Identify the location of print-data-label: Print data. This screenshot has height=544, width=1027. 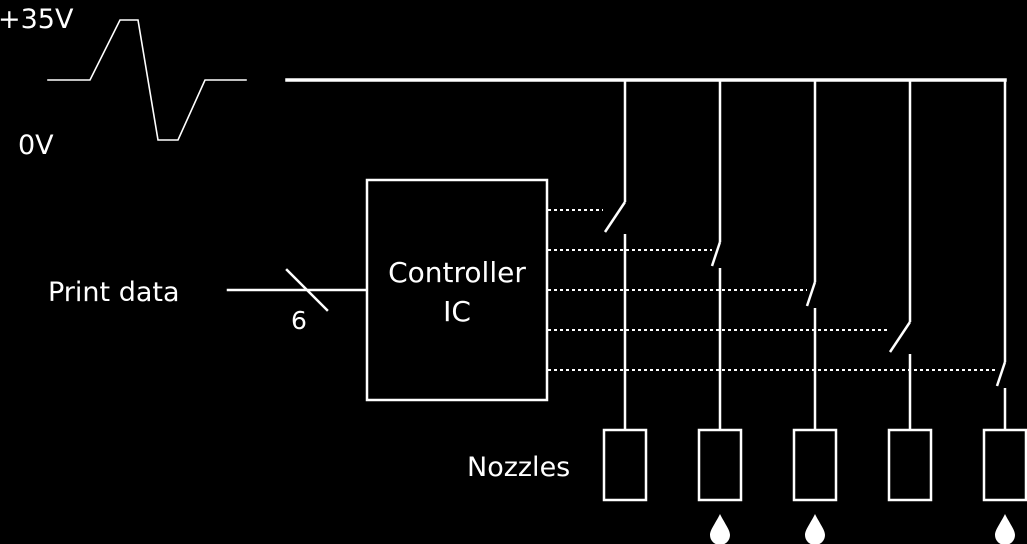
(114, 292).